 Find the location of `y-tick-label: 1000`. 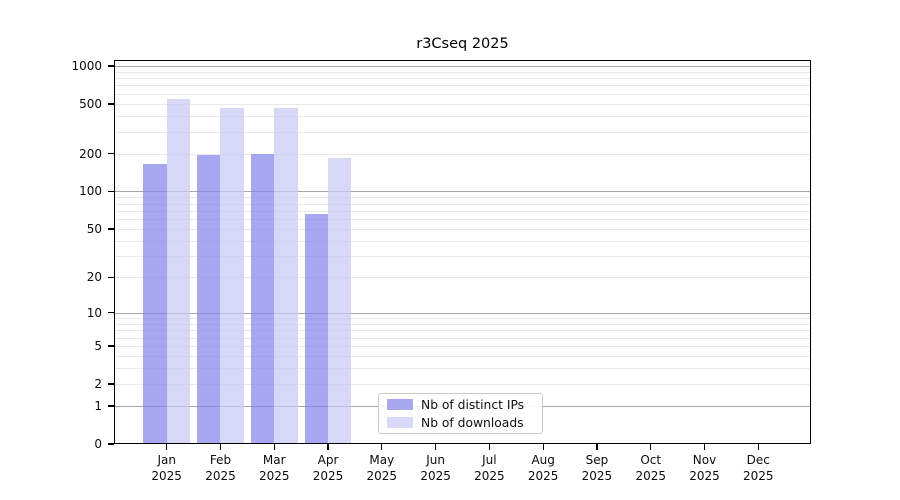

y-tick-label: 1000 is located at coordinates (86, 66).